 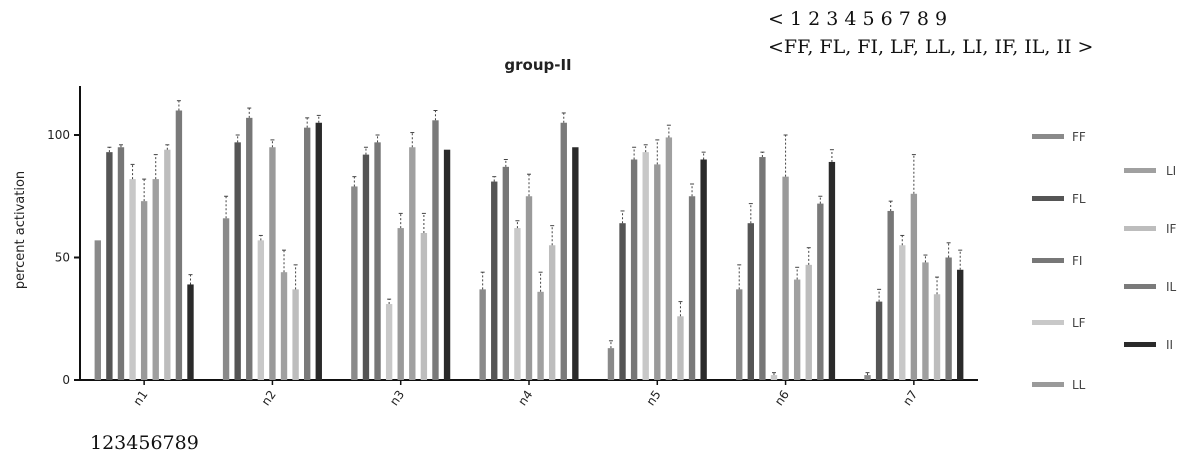 What do you see at coordinates (1079, 385) in the screenshot?
I see `legend-label-LL: LL` at bounding box center [1079, 385].